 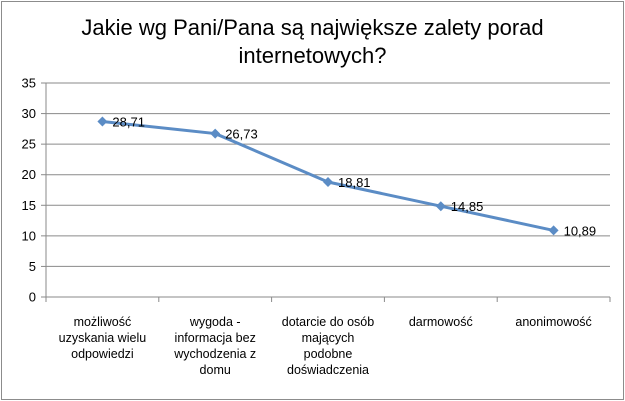 I want to click on chart-title-line-2: internetowych?, so click(x=312, y=55).